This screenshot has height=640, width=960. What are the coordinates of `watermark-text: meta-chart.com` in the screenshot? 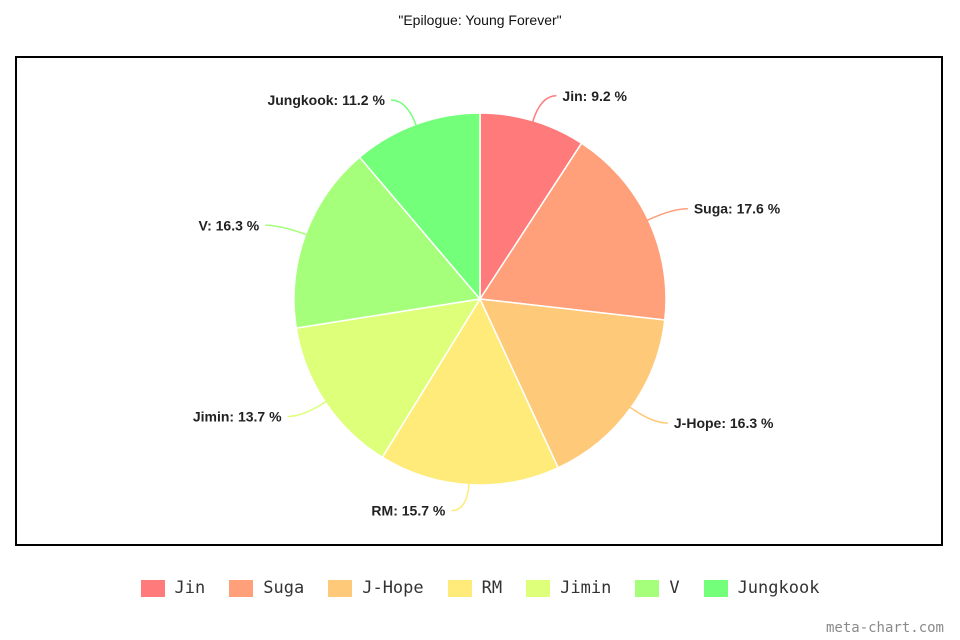 It's located at (884, 628).